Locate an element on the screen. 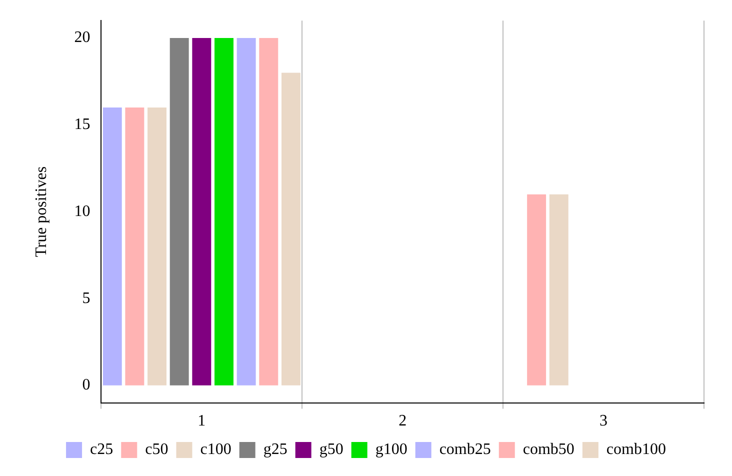  legend-label: g50 is located at coordinates (331, 449).